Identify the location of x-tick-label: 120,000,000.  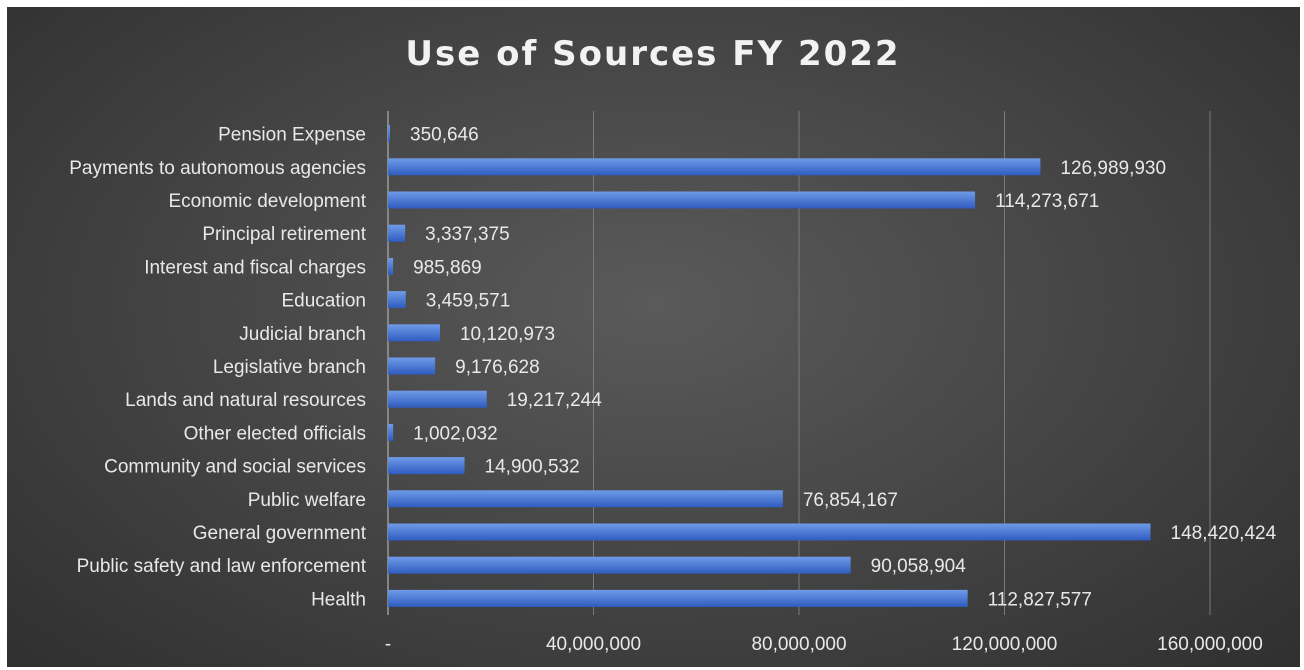
(1005, 644).